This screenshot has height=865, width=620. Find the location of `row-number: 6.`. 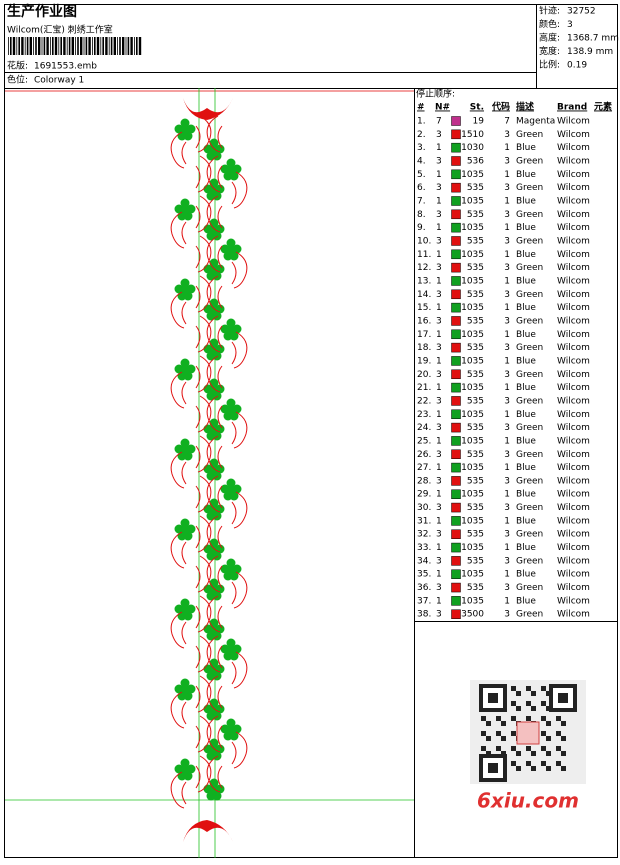

row-number: 6. is located at coordinates (421, 188).